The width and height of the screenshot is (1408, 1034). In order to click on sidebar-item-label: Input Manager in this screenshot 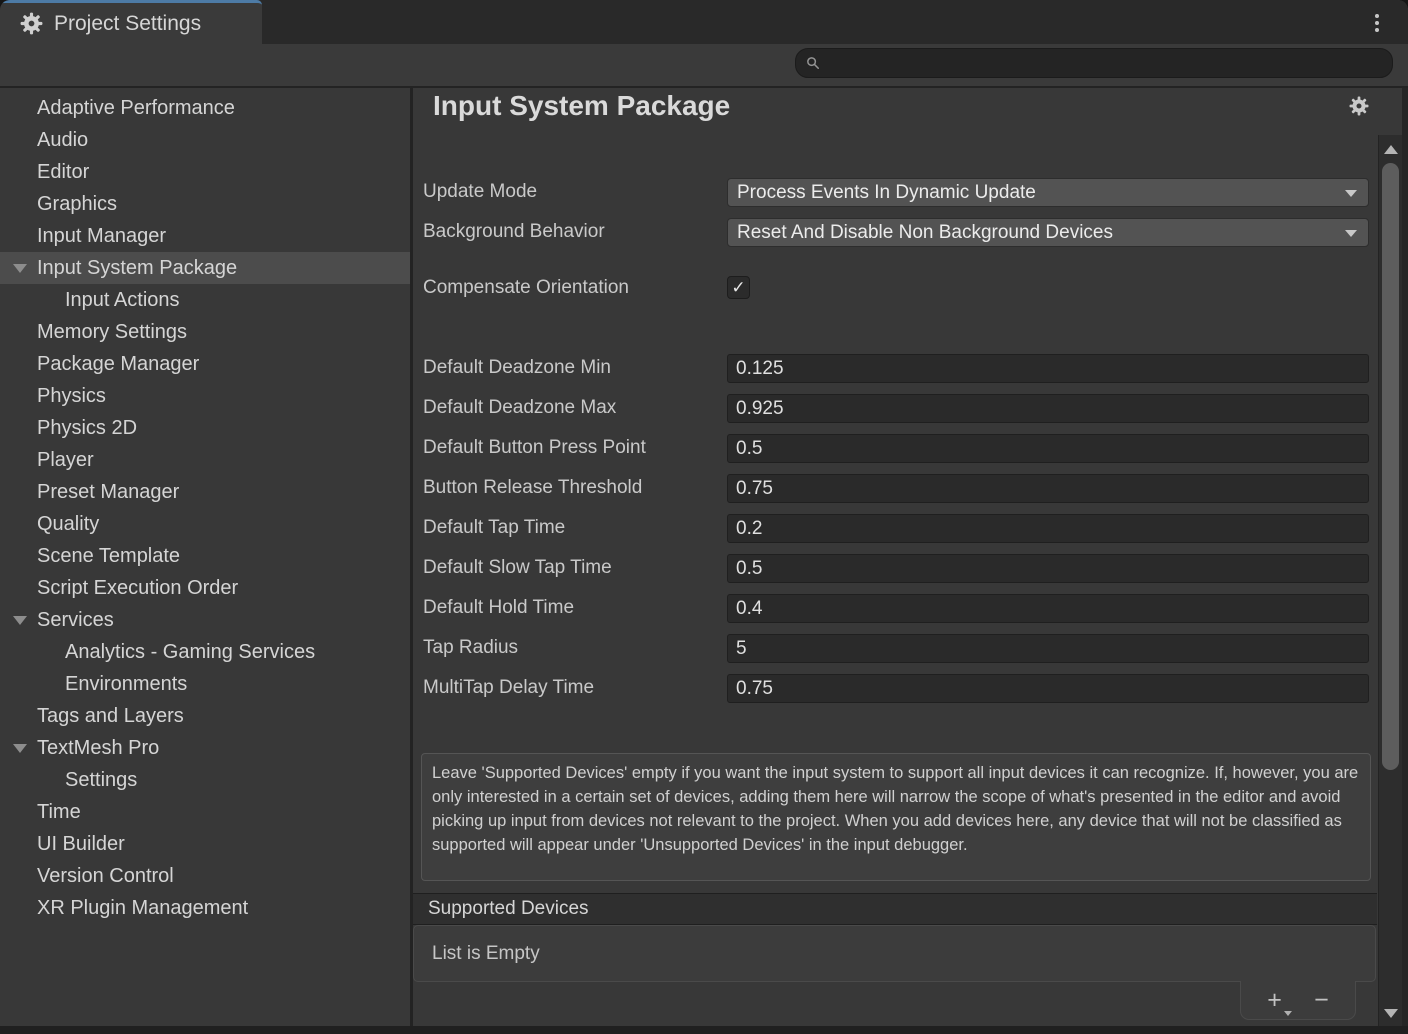, I will do `click(101, 236)`.